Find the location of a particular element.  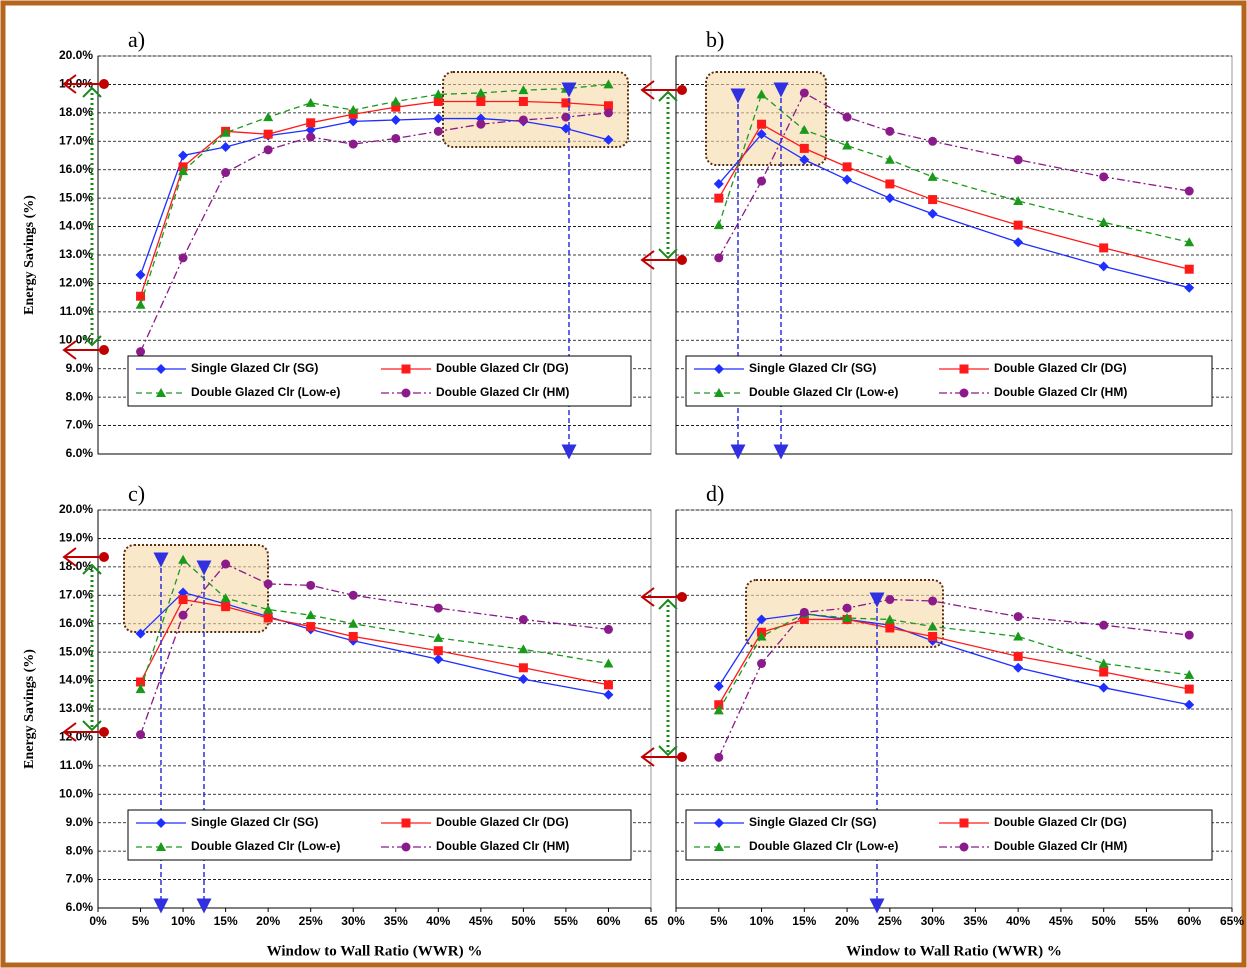

y-tick-label: 10.0% is located at coordinates (76, 793).